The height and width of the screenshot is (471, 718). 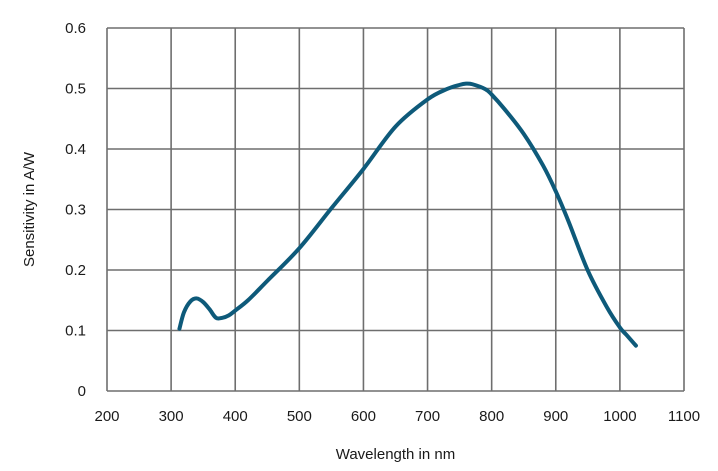 I want to click on x-tick-label: 500, so click(x=299, y=416).